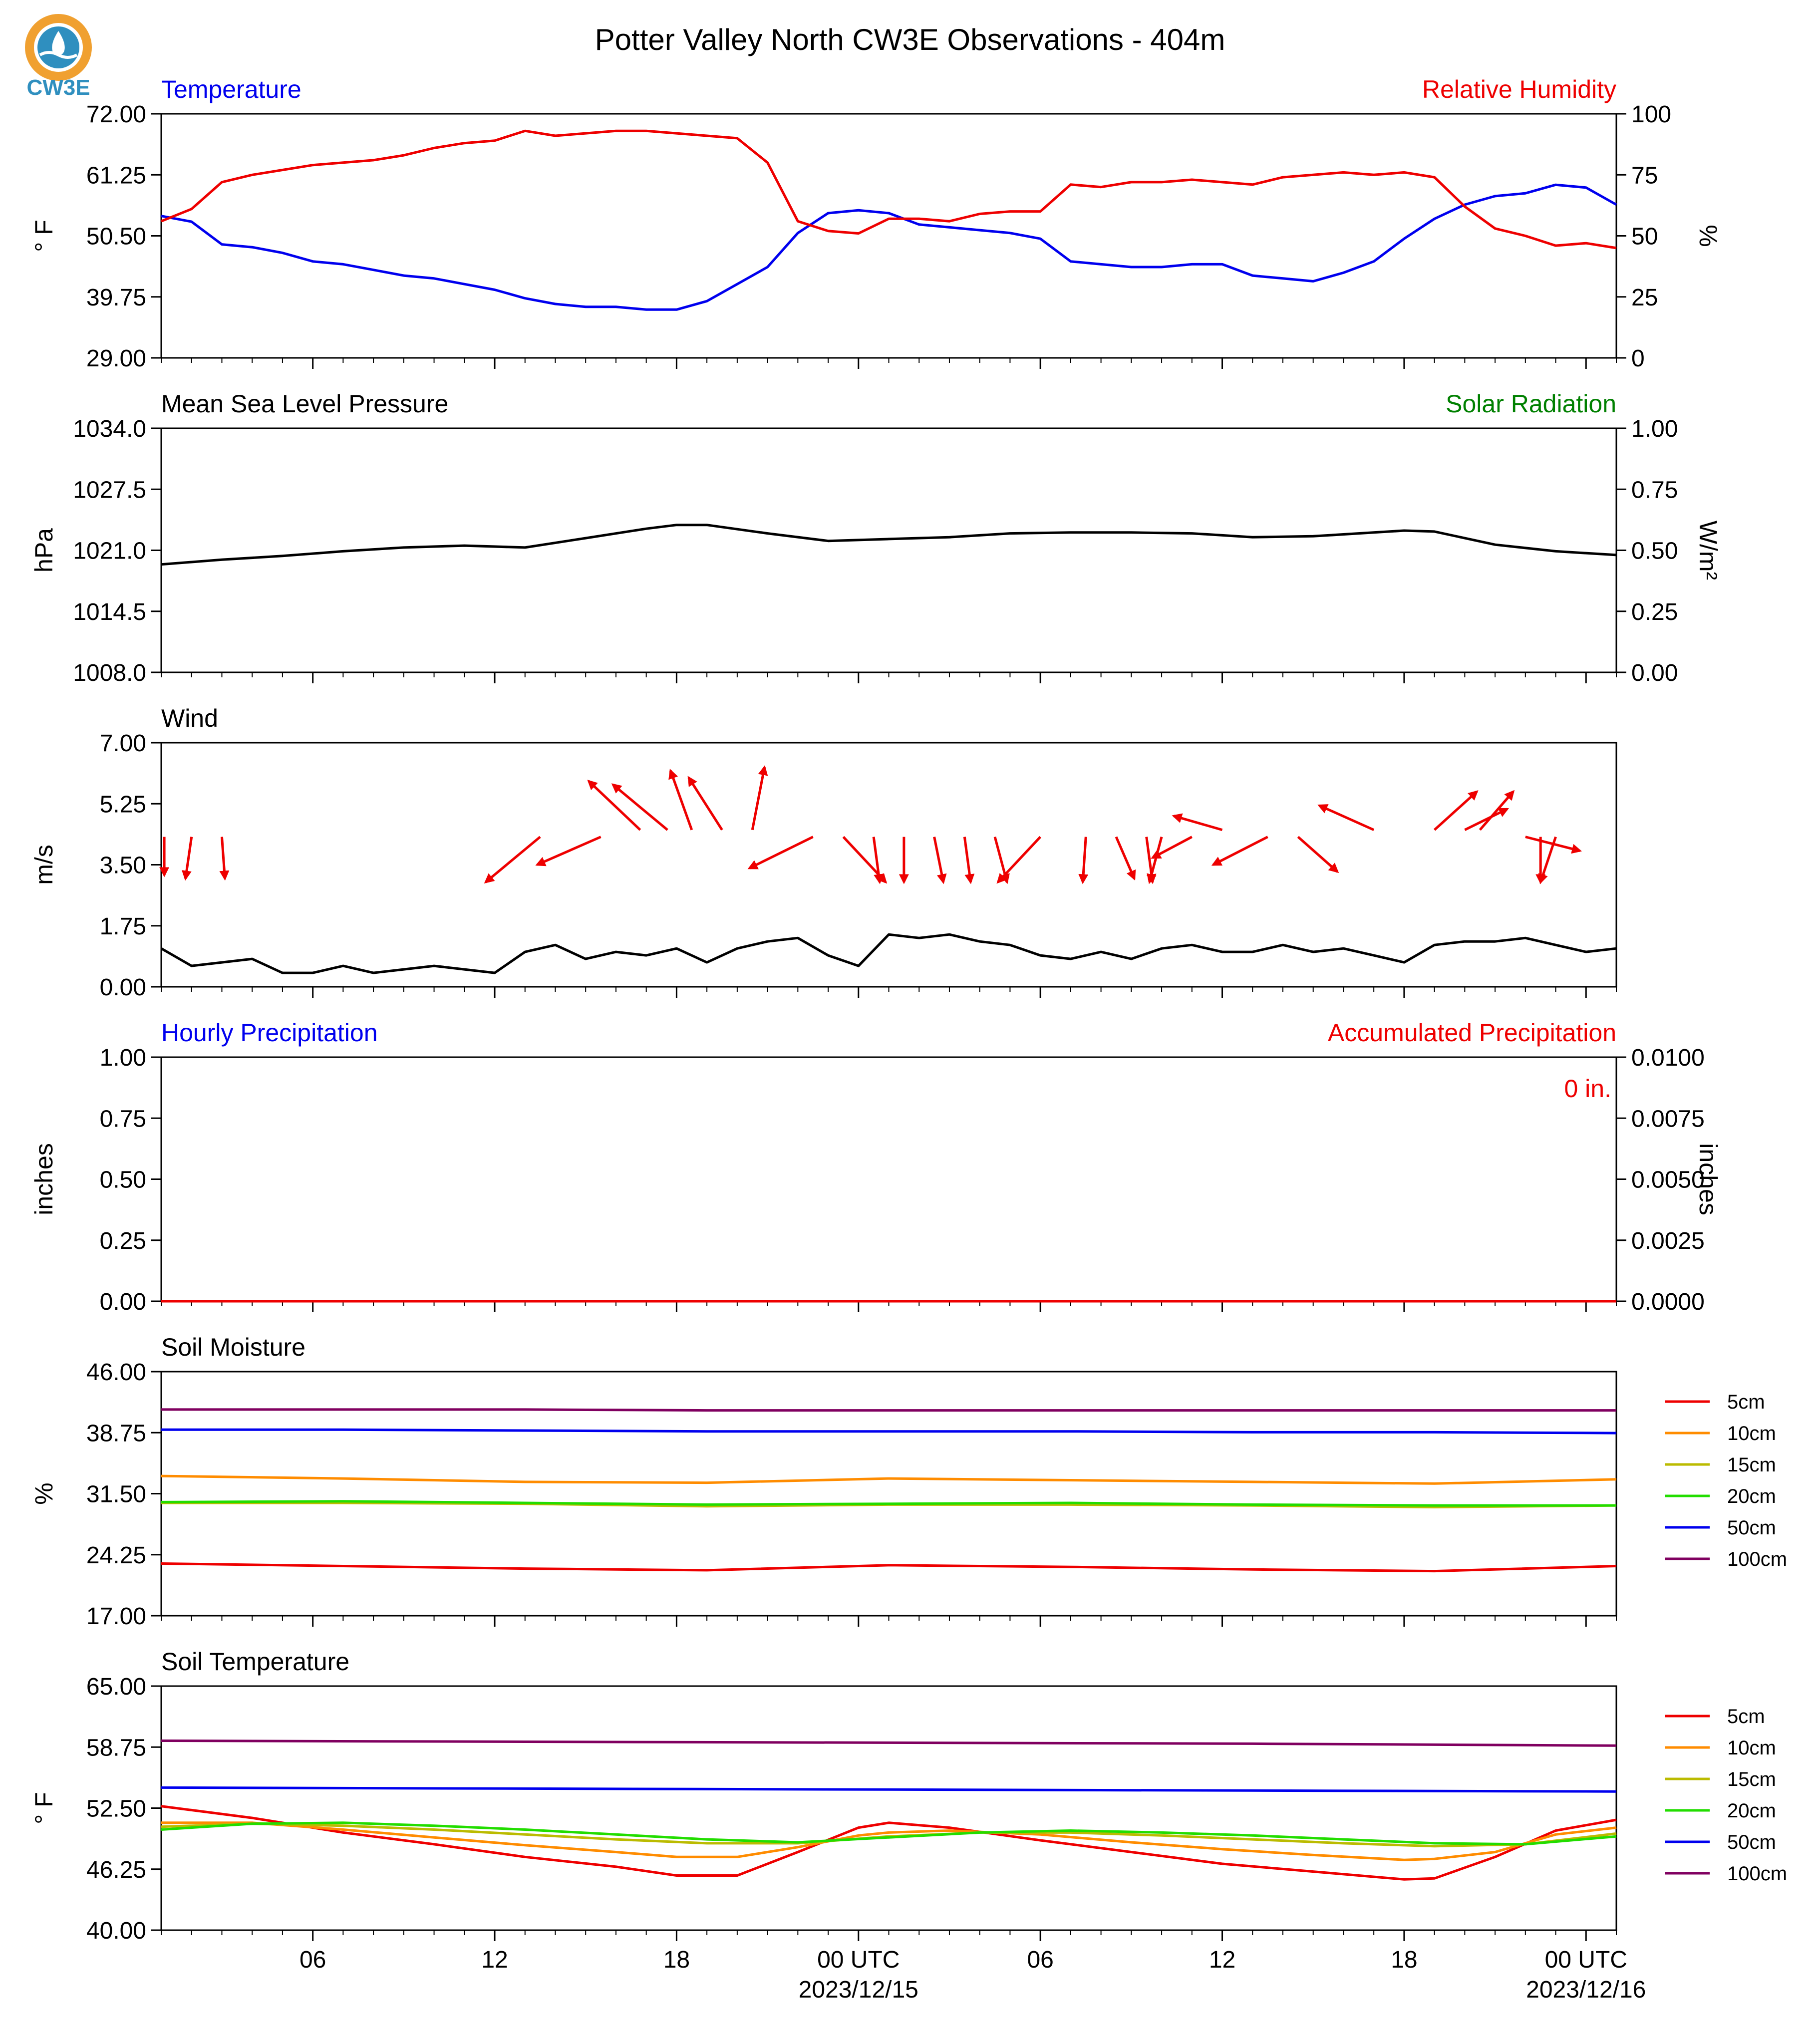 The height and width of the screenshot is (2028, 1820). Describe the element at coordinates (1472, 1033) in the screenshot. I see `panel-title-right: Accumulated Precipitation` at that location.